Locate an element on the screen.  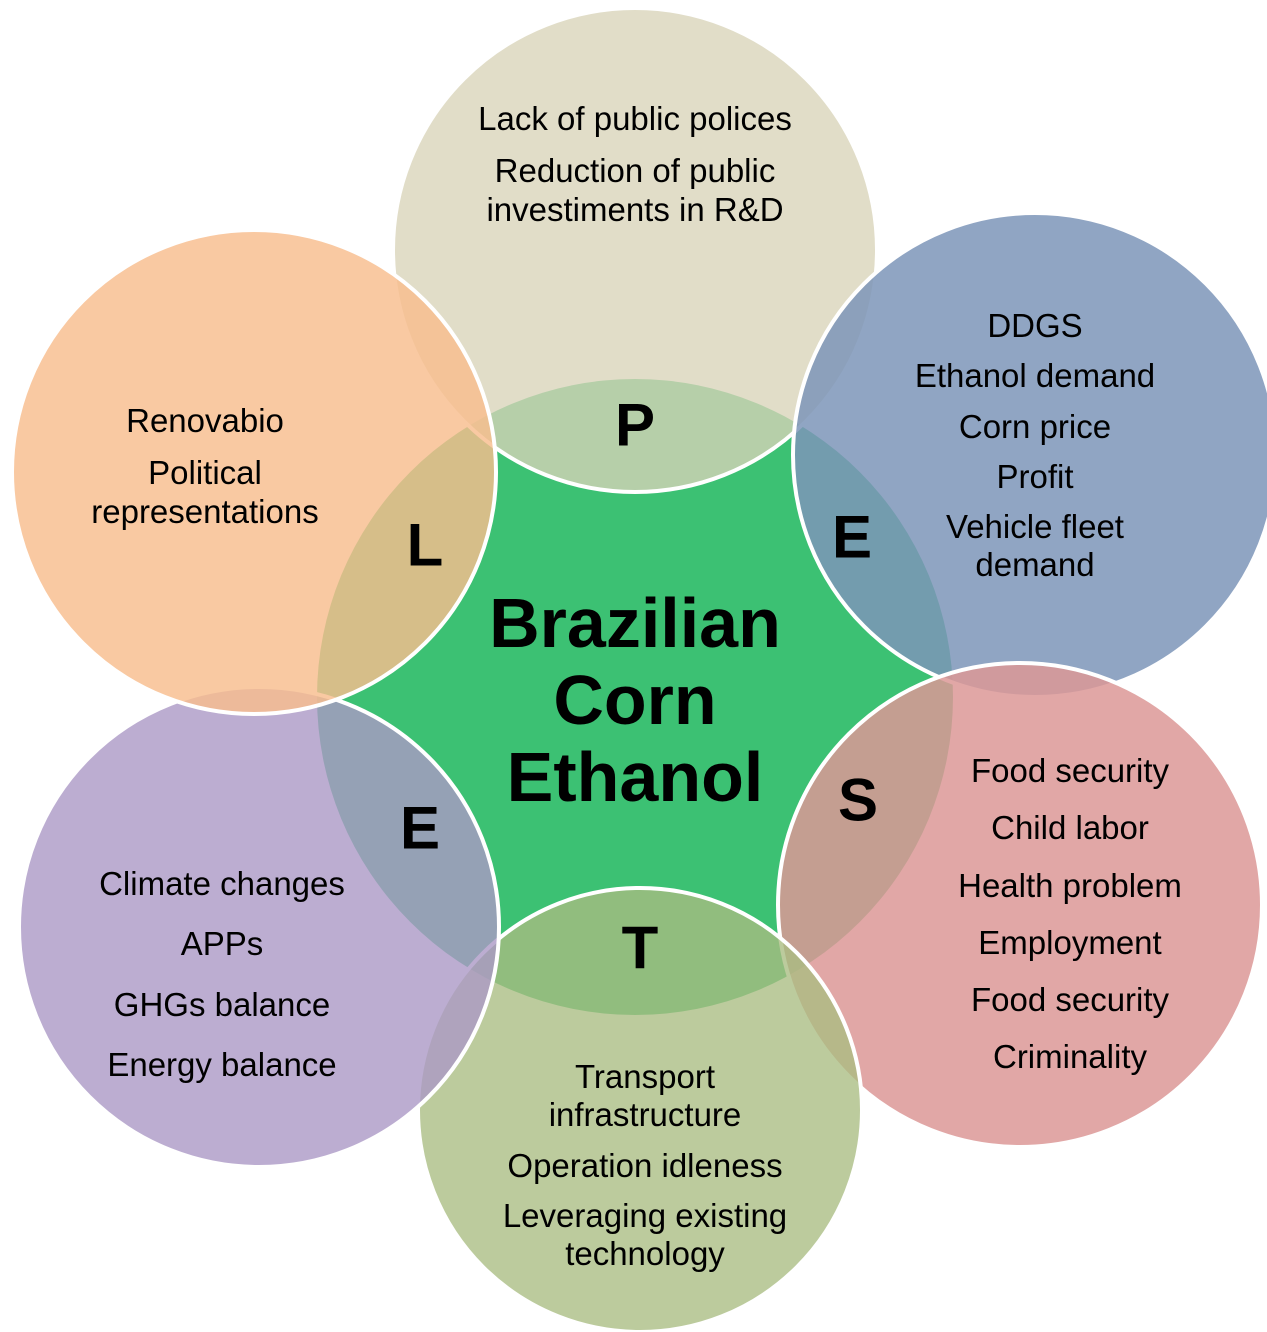
circle-s is located at coordinates (1020, 905).